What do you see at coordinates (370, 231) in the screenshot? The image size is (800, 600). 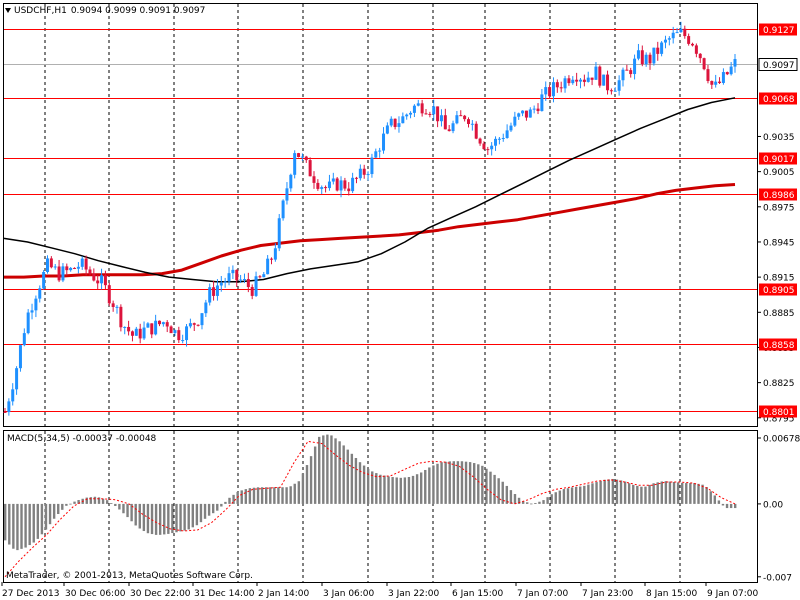 I see `moving-average-fast-line` at bounding box center [370, 231].